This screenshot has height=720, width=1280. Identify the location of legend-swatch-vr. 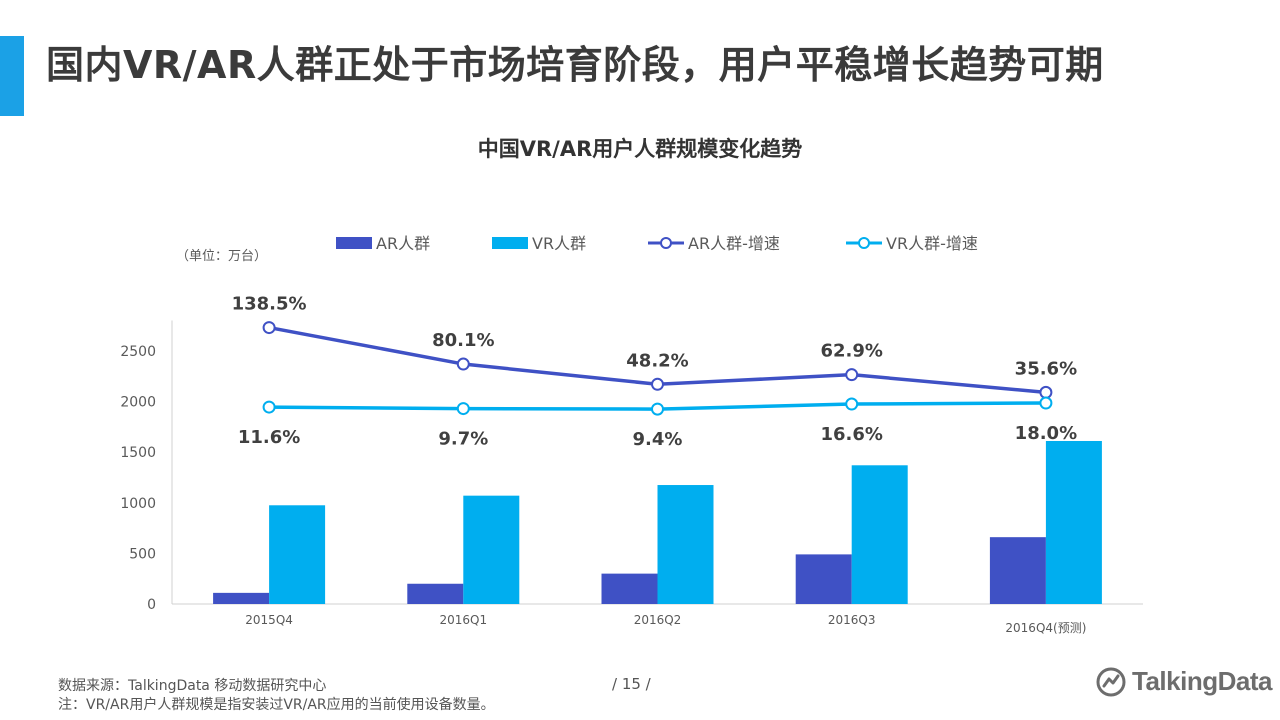
(510, 243).